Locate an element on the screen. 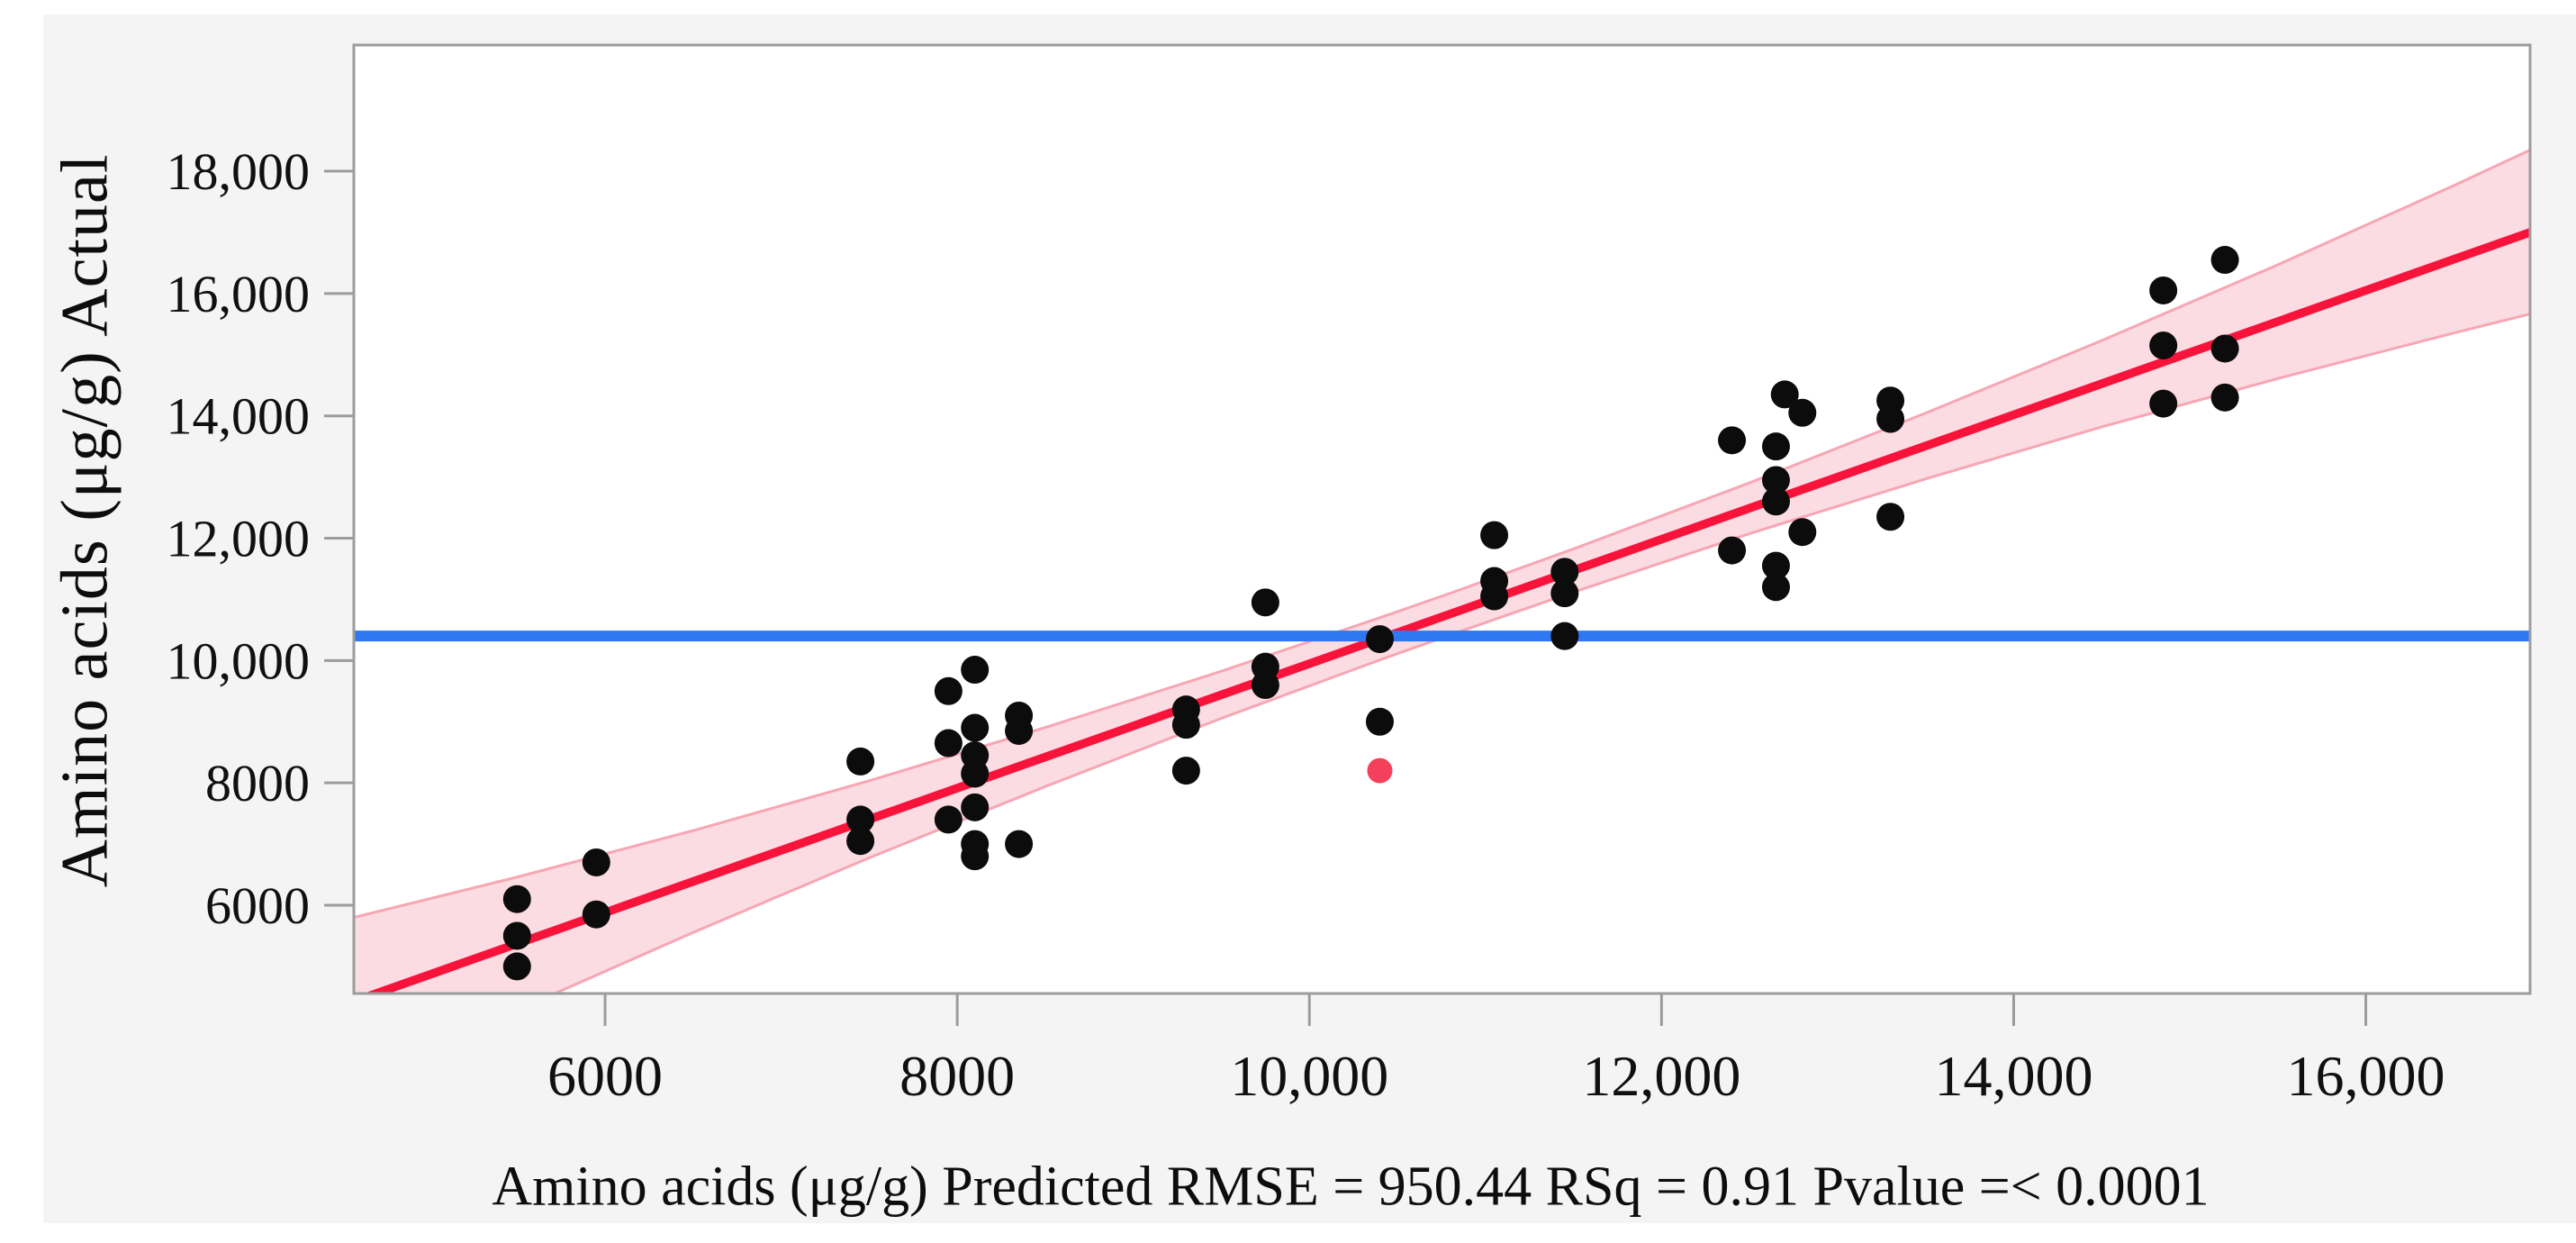  x-tick-label: 16,000 is located at coordinates (2366, 1076).